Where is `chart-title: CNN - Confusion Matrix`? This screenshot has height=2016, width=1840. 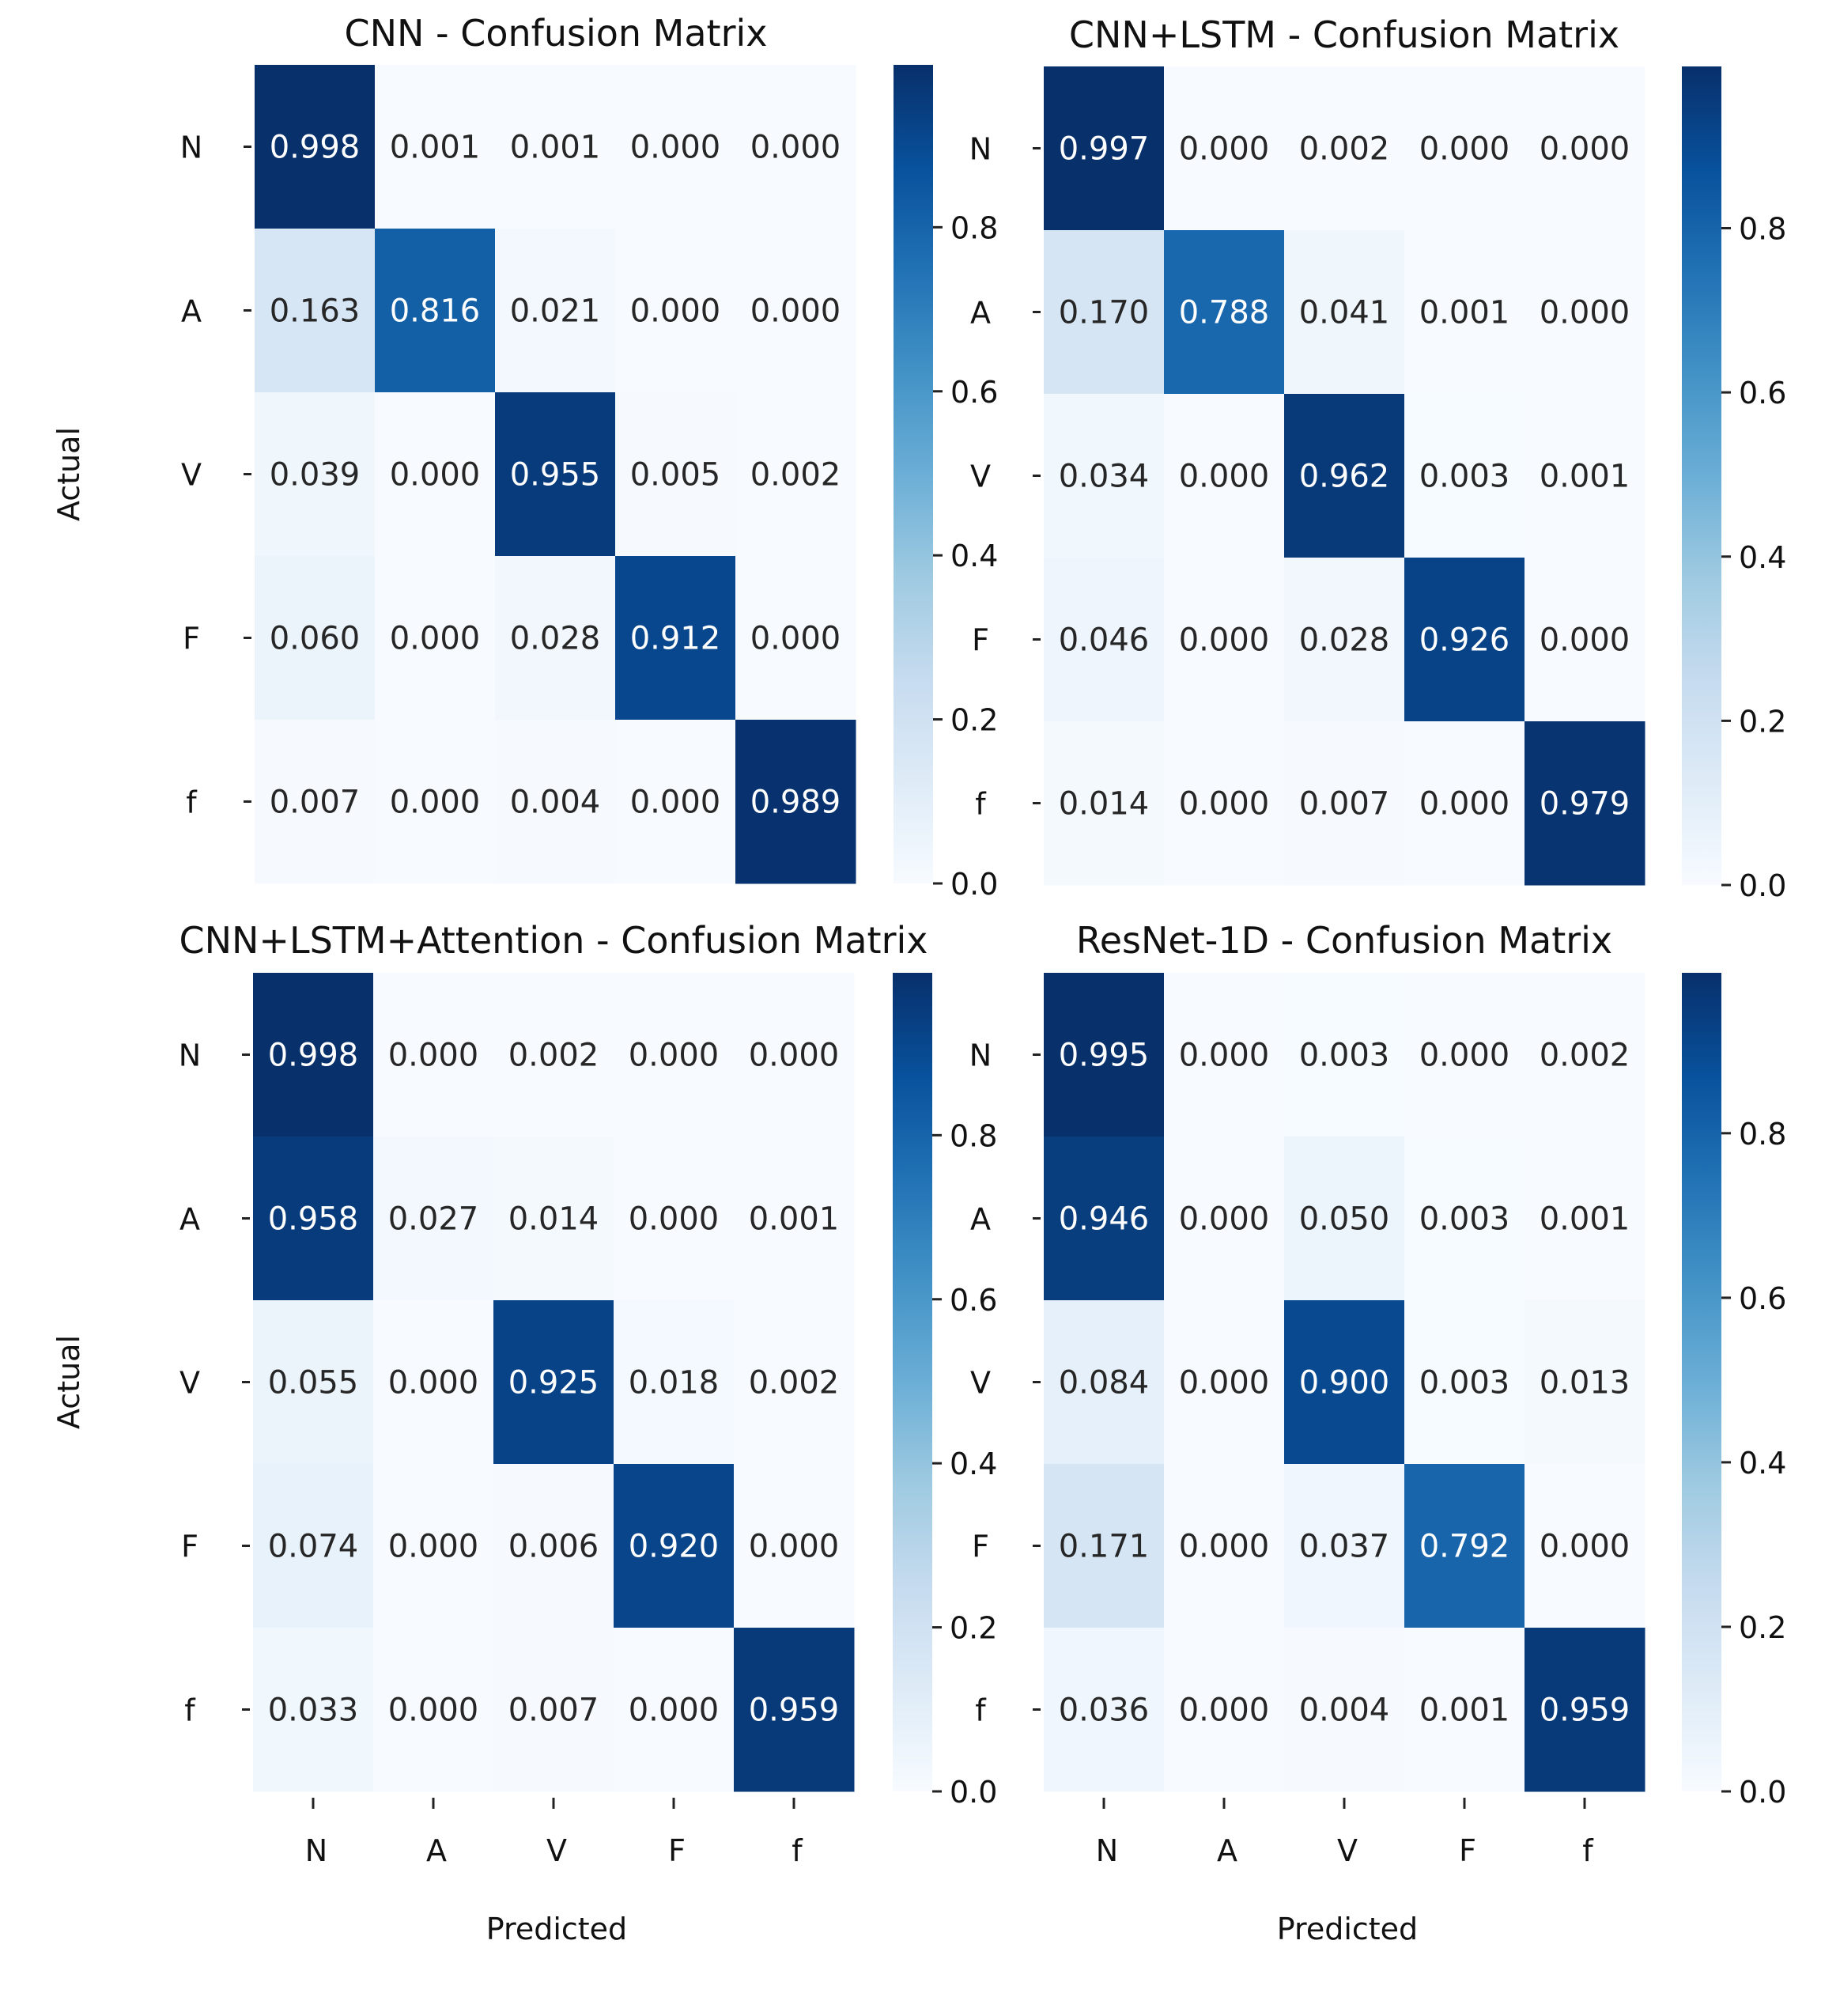 chart-title: CNN - Confusion Matrix is located at coordinates (555, 33).